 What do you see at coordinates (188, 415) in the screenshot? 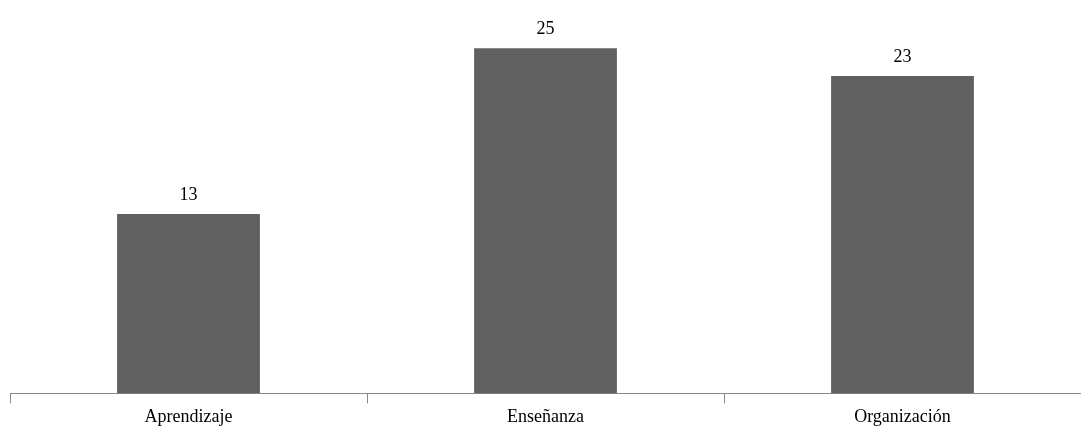
I see `x-tick-label: Aprendizaje` at bounding box center [188, 415].